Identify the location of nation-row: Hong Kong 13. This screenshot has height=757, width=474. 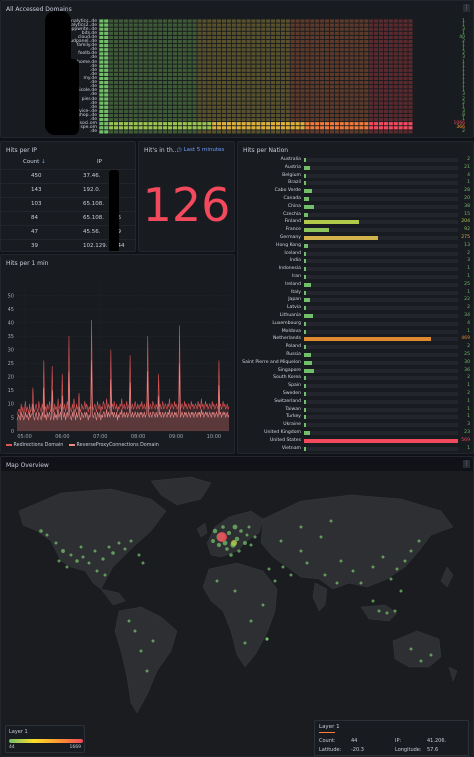
(355, 246).